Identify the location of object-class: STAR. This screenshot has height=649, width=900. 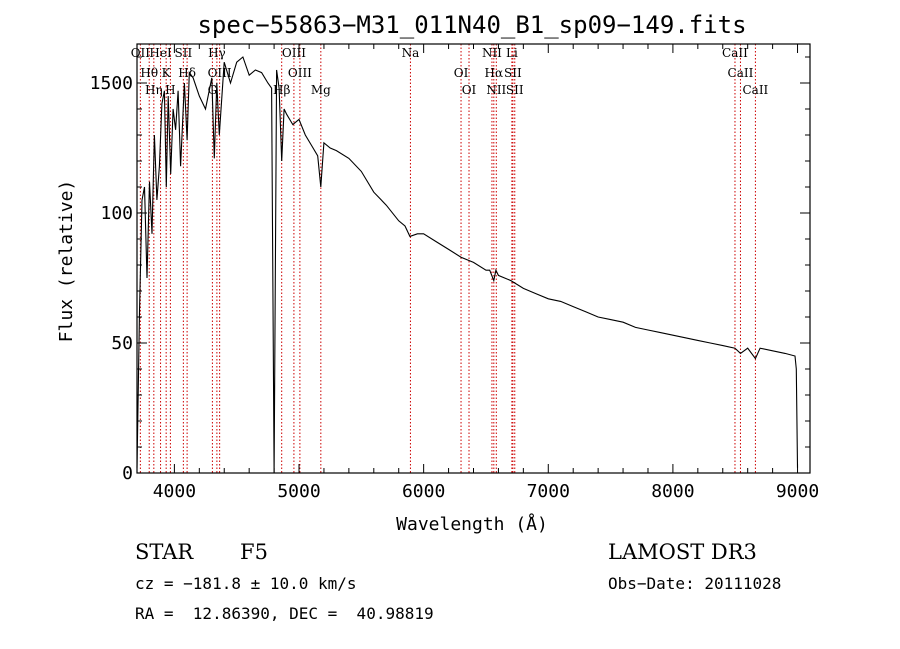
(164, 552).